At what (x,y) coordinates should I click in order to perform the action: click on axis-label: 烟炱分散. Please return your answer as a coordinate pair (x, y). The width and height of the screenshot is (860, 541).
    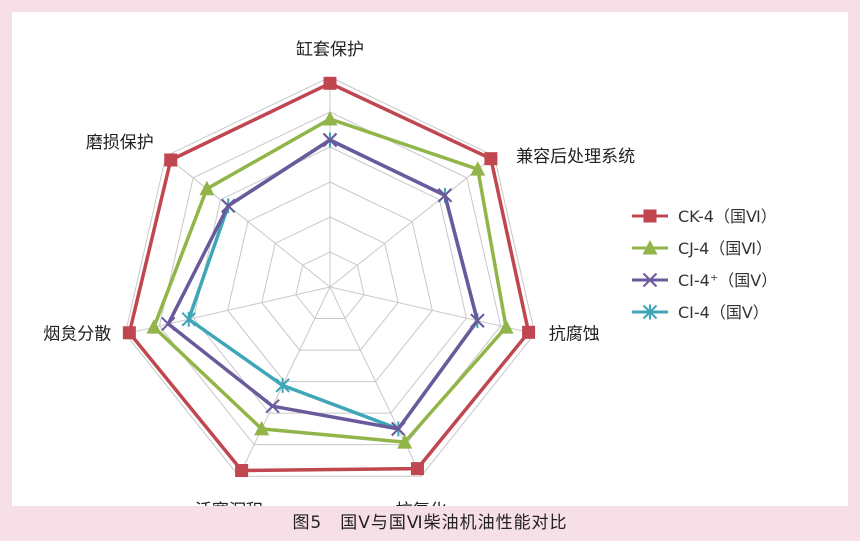
    Looking at the image, I should click on (77, 335).